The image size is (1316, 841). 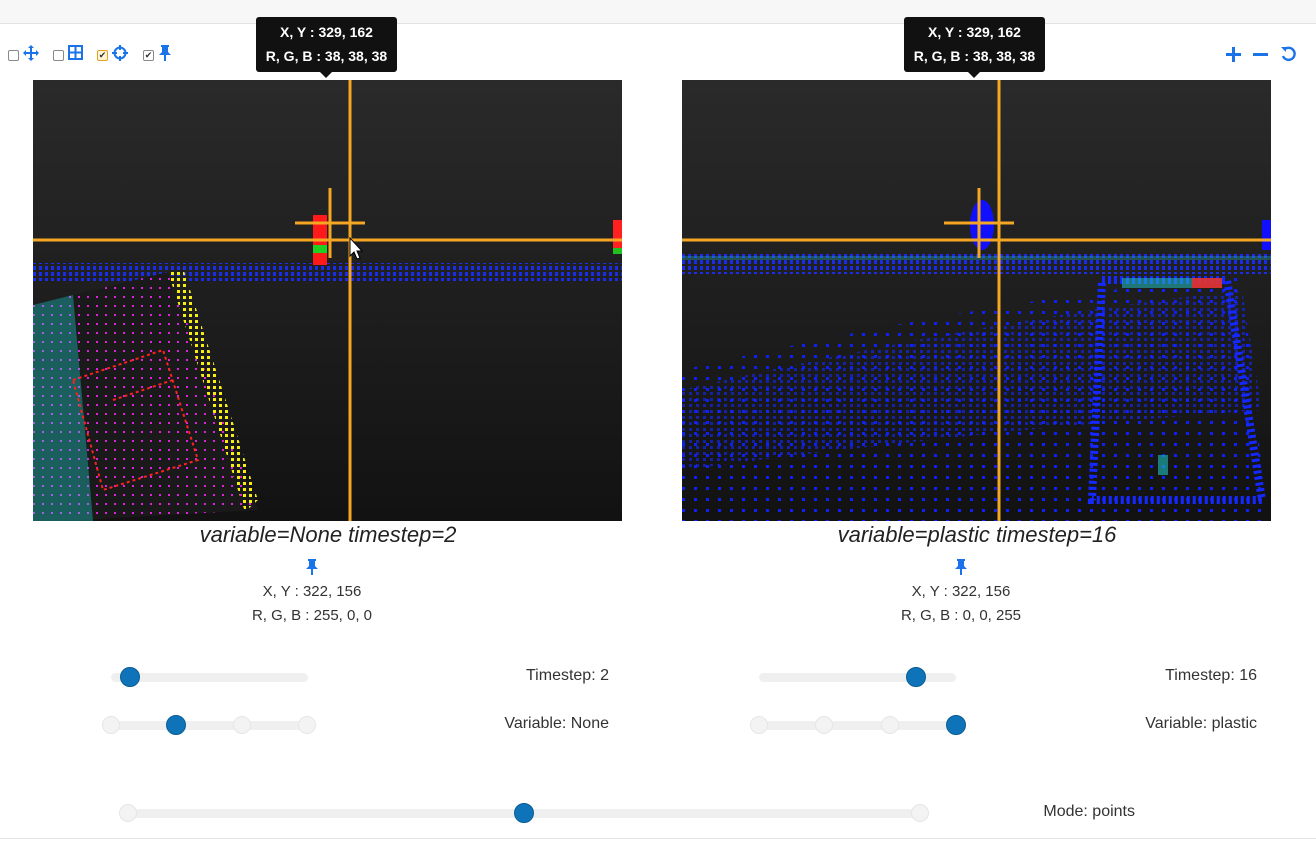 What do you see at coordinates (857, 677) in the screenshot?
I see `right-timestep-slider` at bounding box center [857, 677].